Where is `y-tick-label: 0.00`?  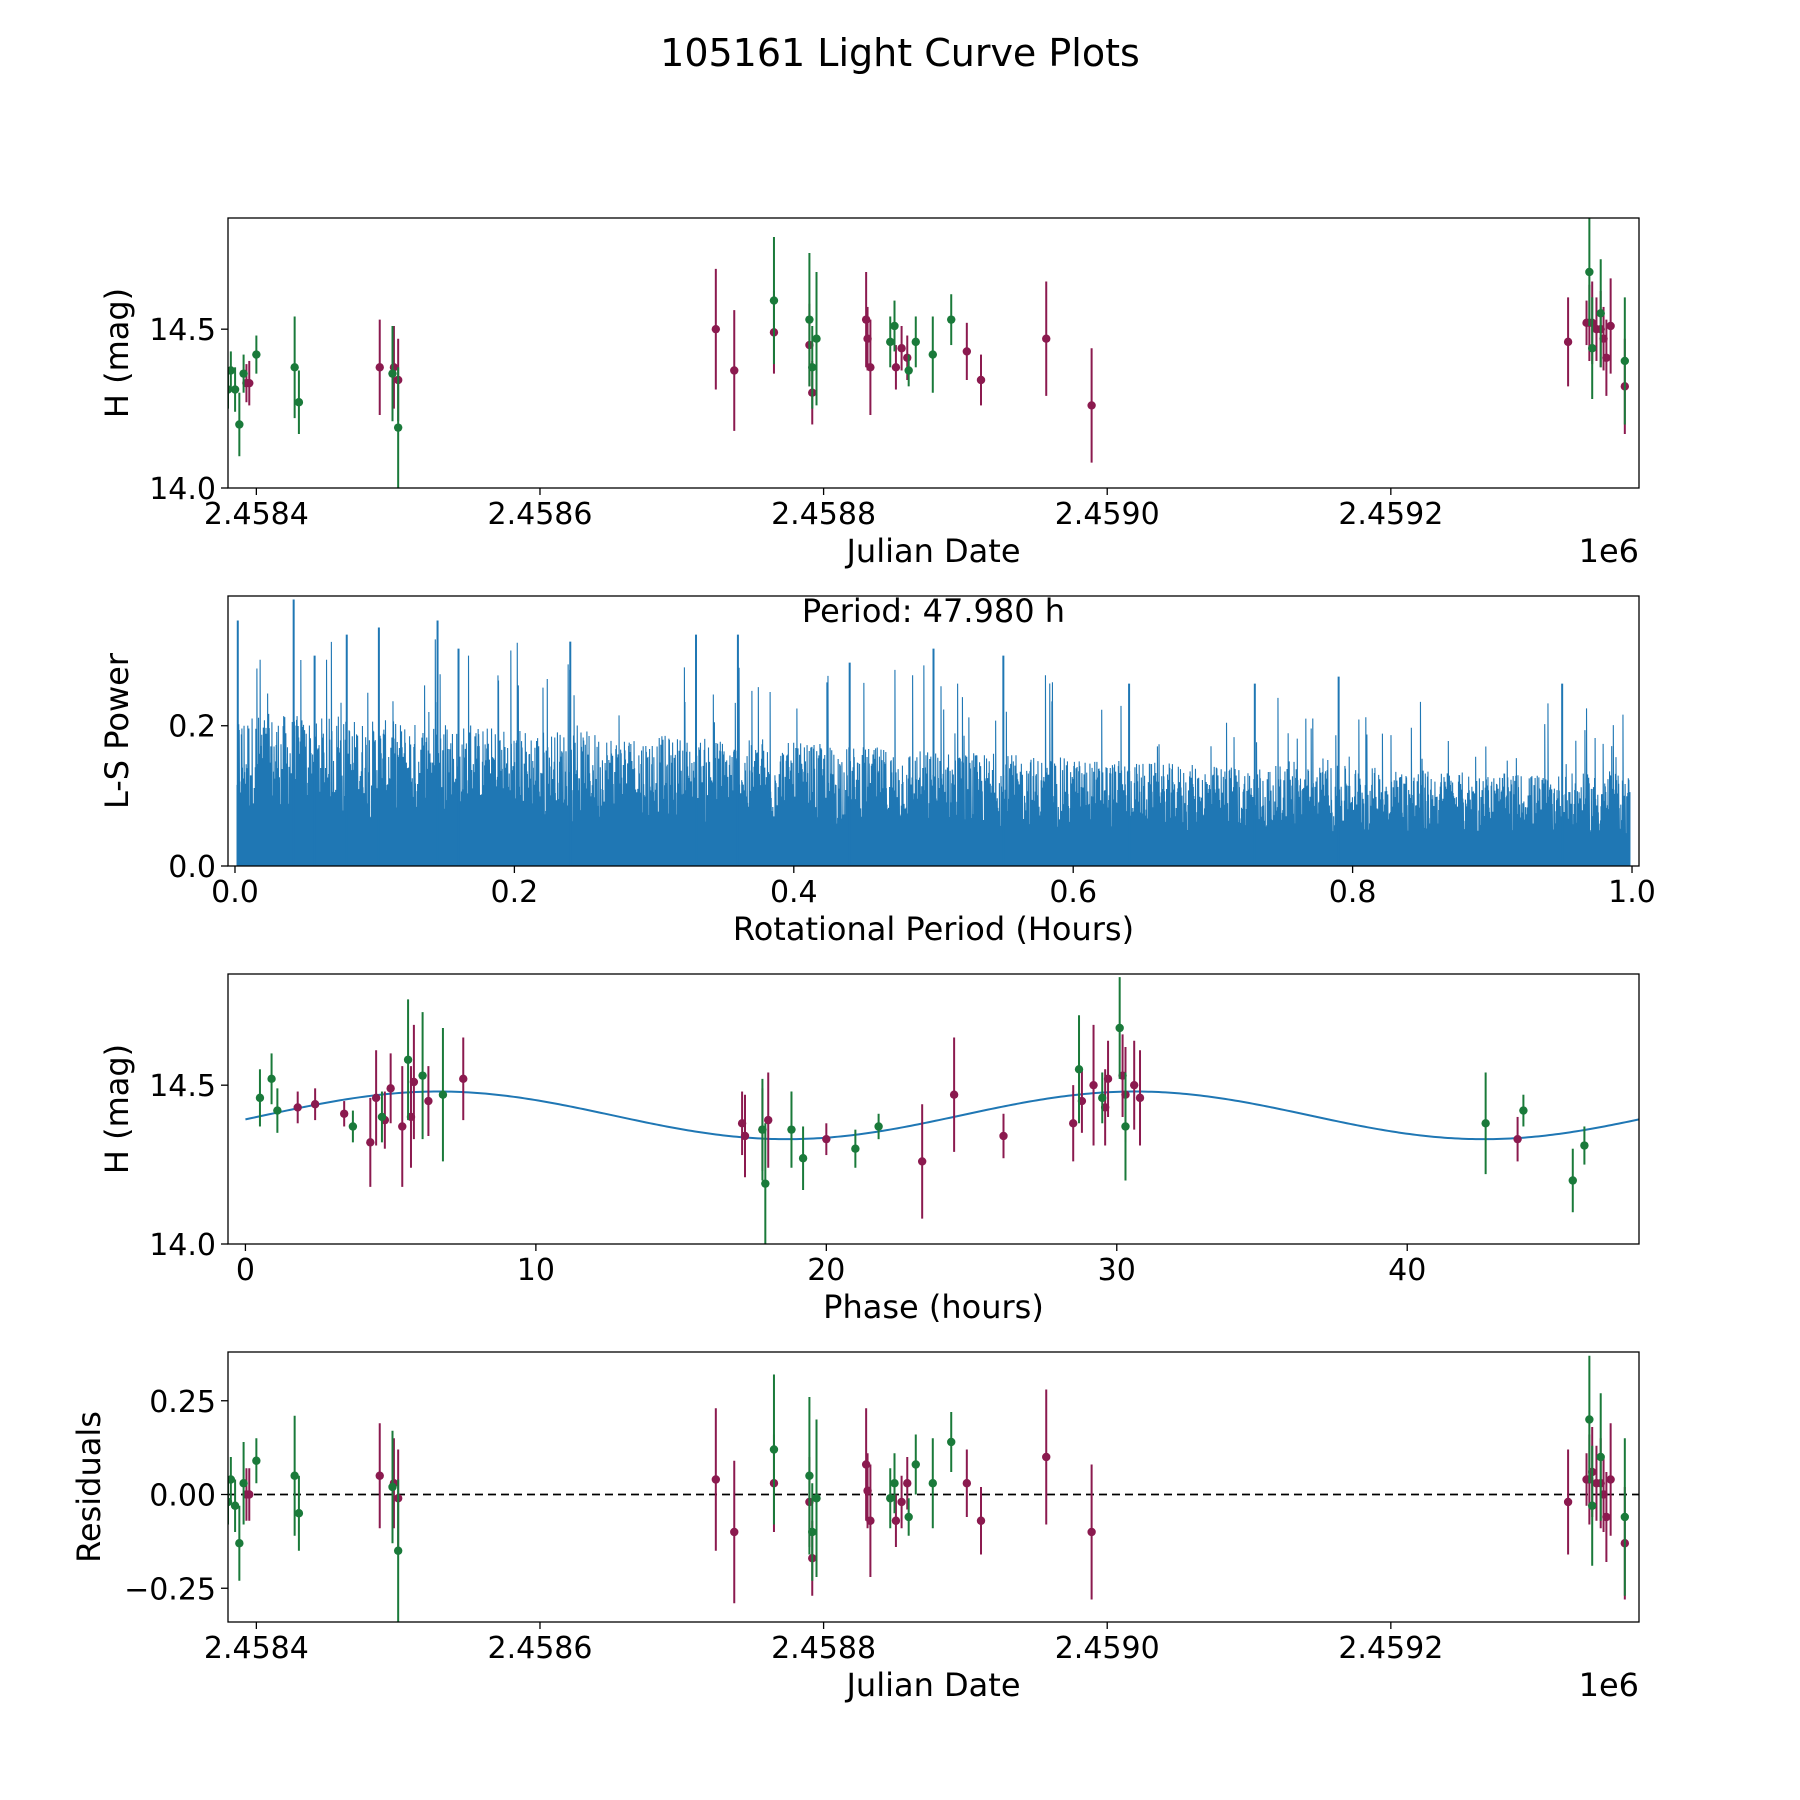 y-tick-label: 0.00 is located at coordinates (182, 1496).